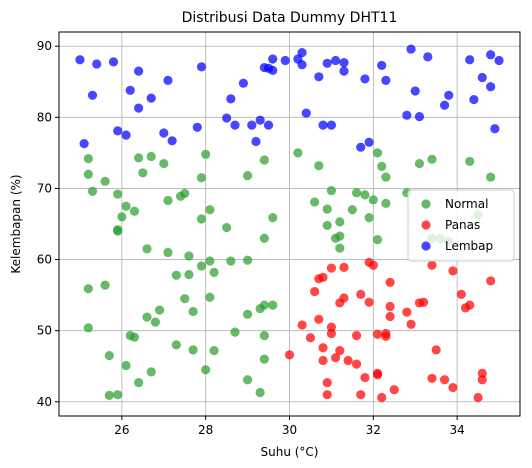  I want to click on y-tick-label: 60, so click(44, 260).